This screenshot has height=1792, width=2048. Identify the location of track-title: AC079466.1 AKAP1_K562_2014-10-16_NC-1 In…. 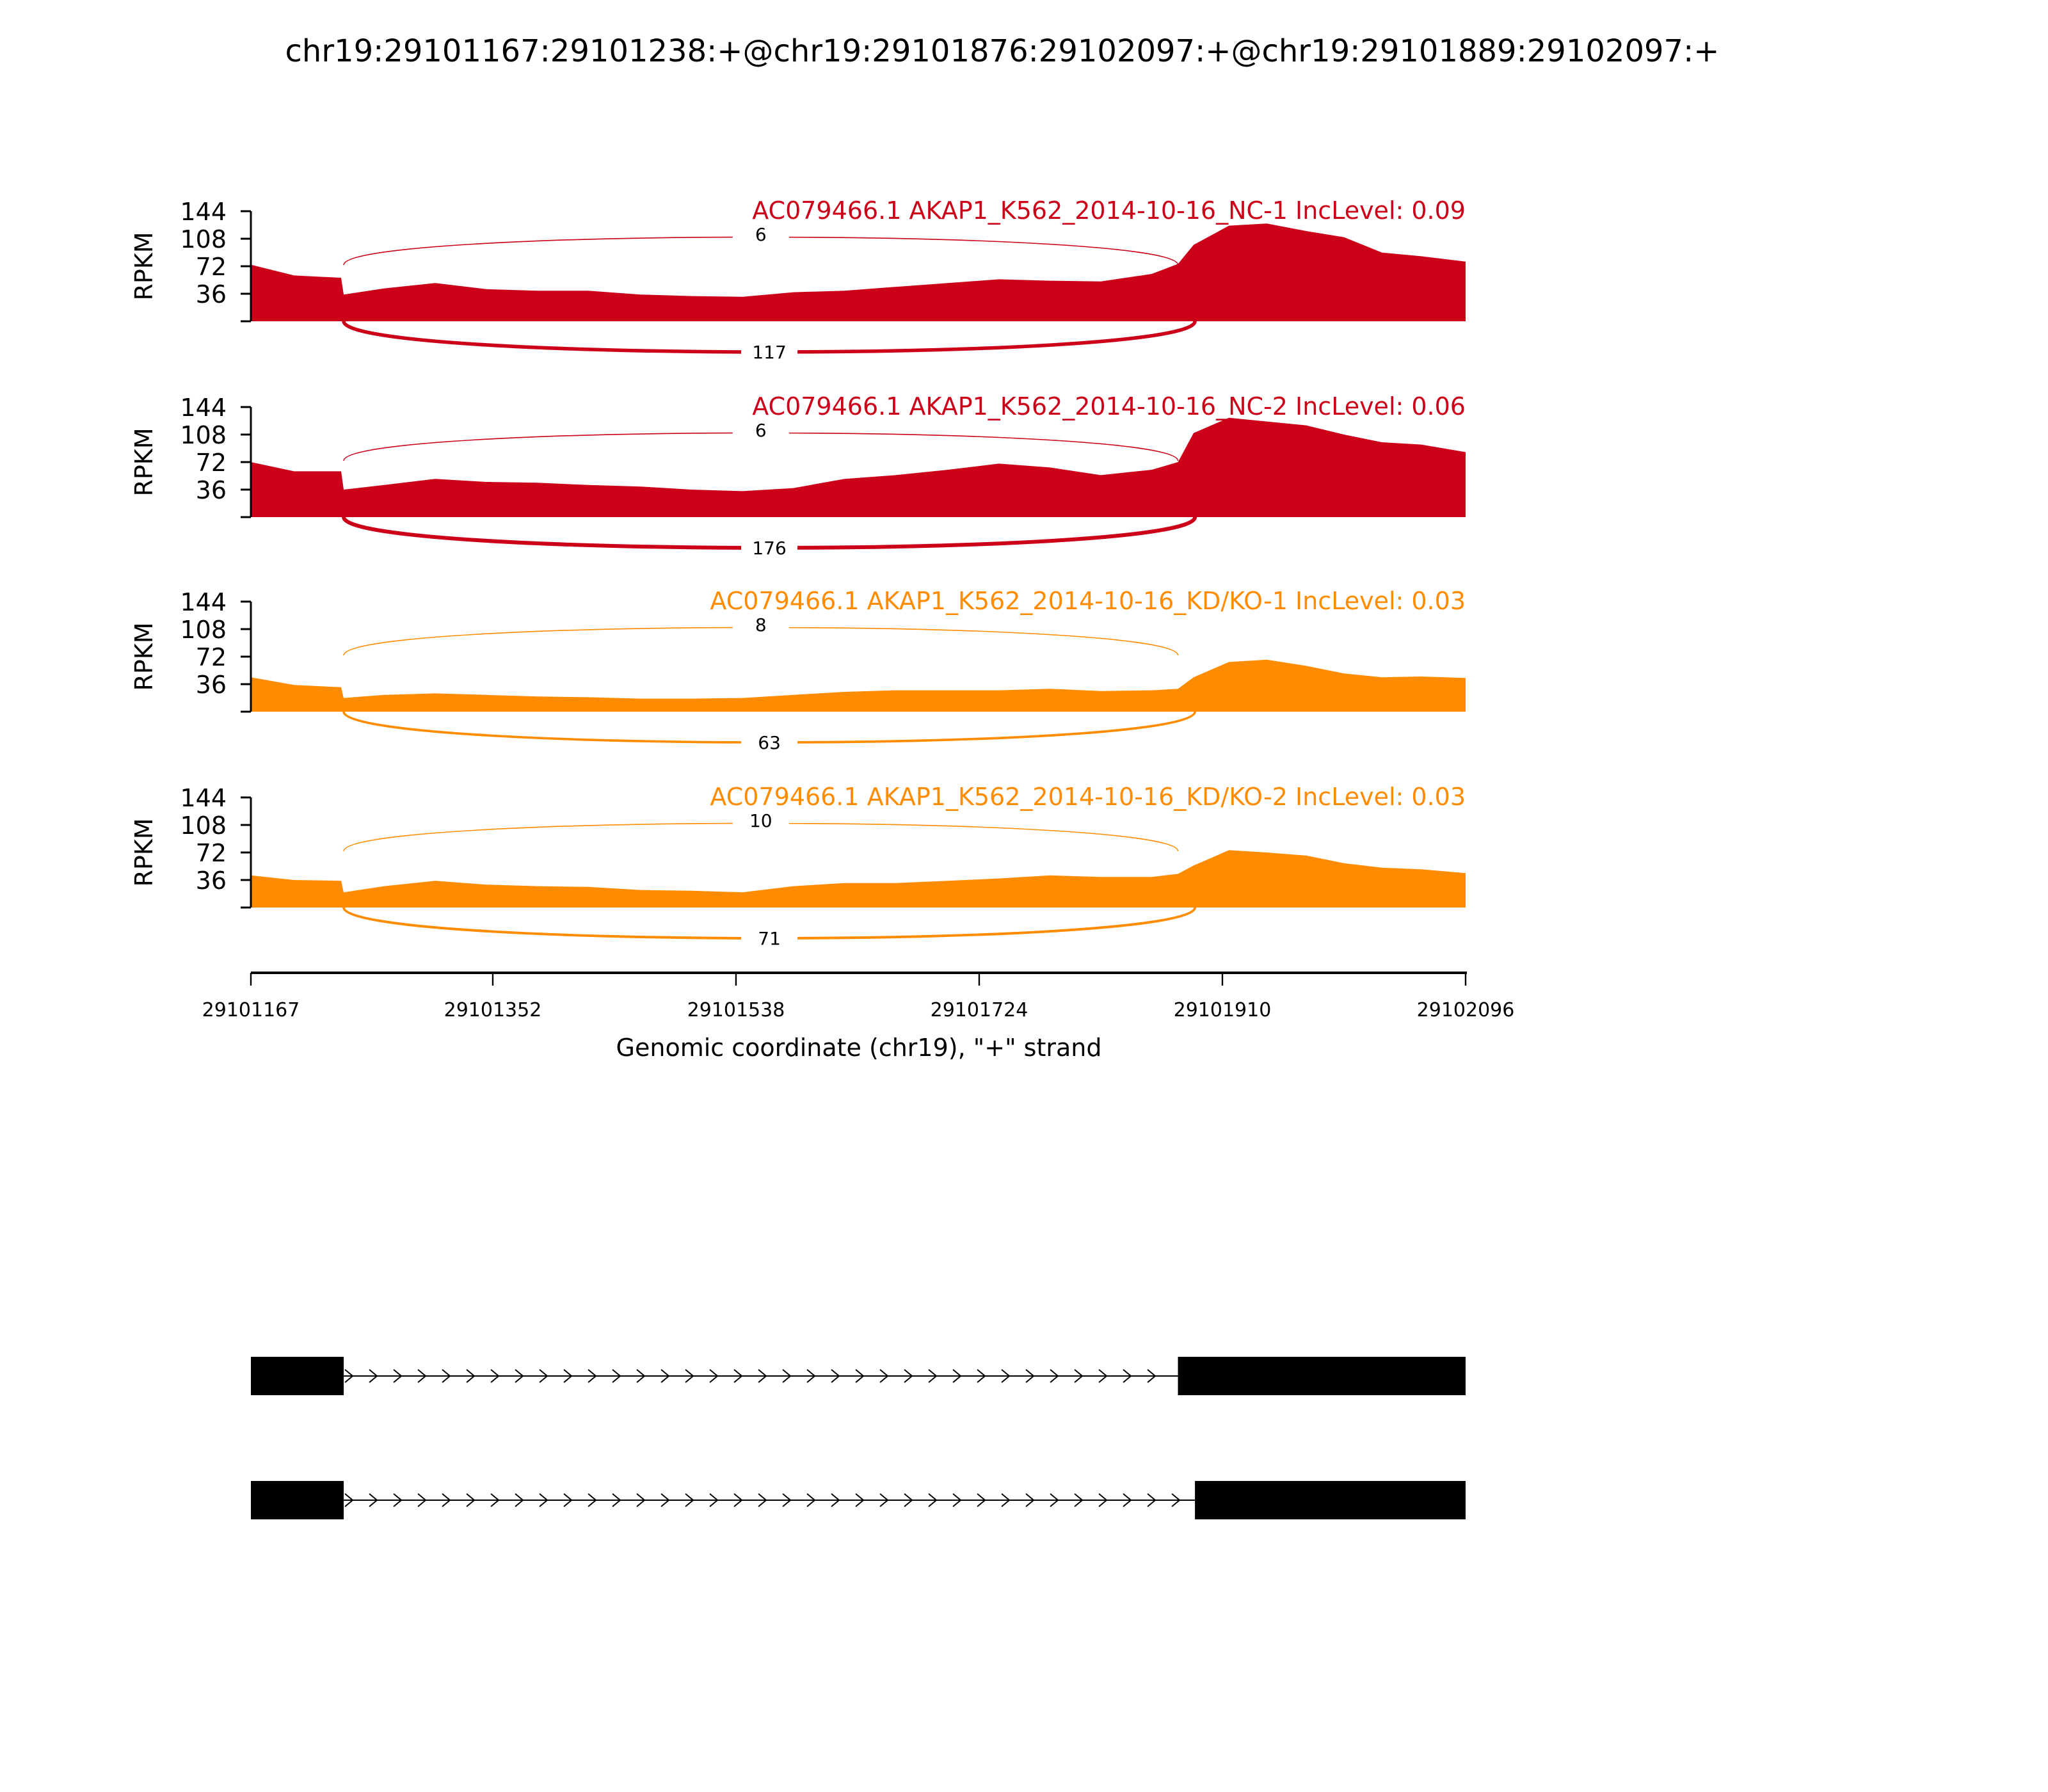
(1109, 210).